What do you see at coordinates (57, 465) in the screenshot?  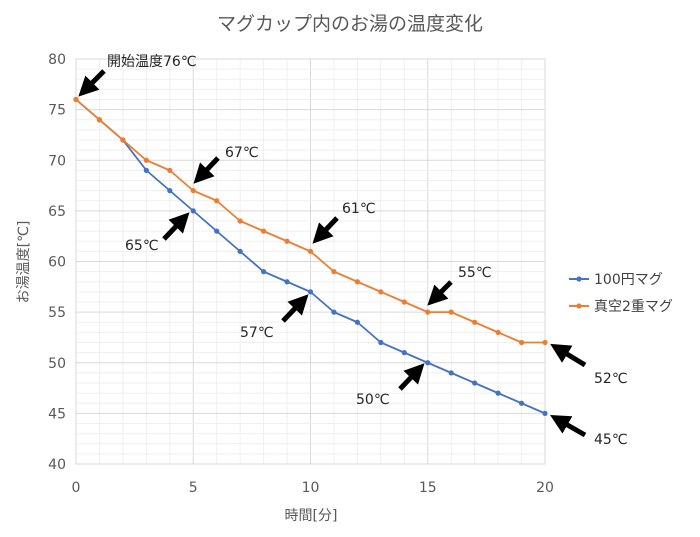 I see `y-tick-label: 40` at bounding box center [57, 465].